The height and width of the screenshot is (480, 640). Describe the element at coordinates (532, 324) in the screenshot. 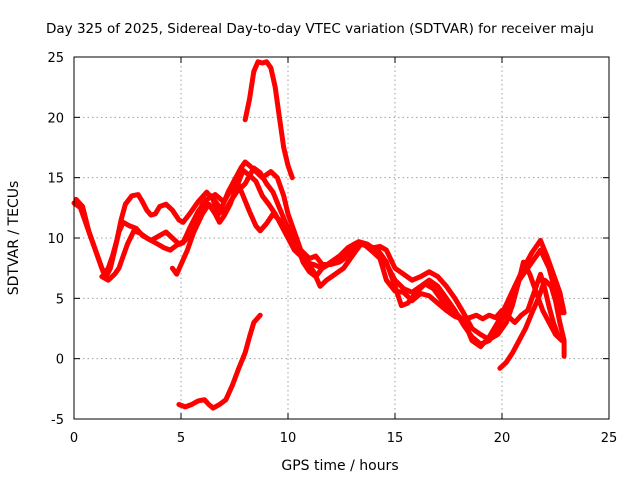

I see `series-track-g` at that location.